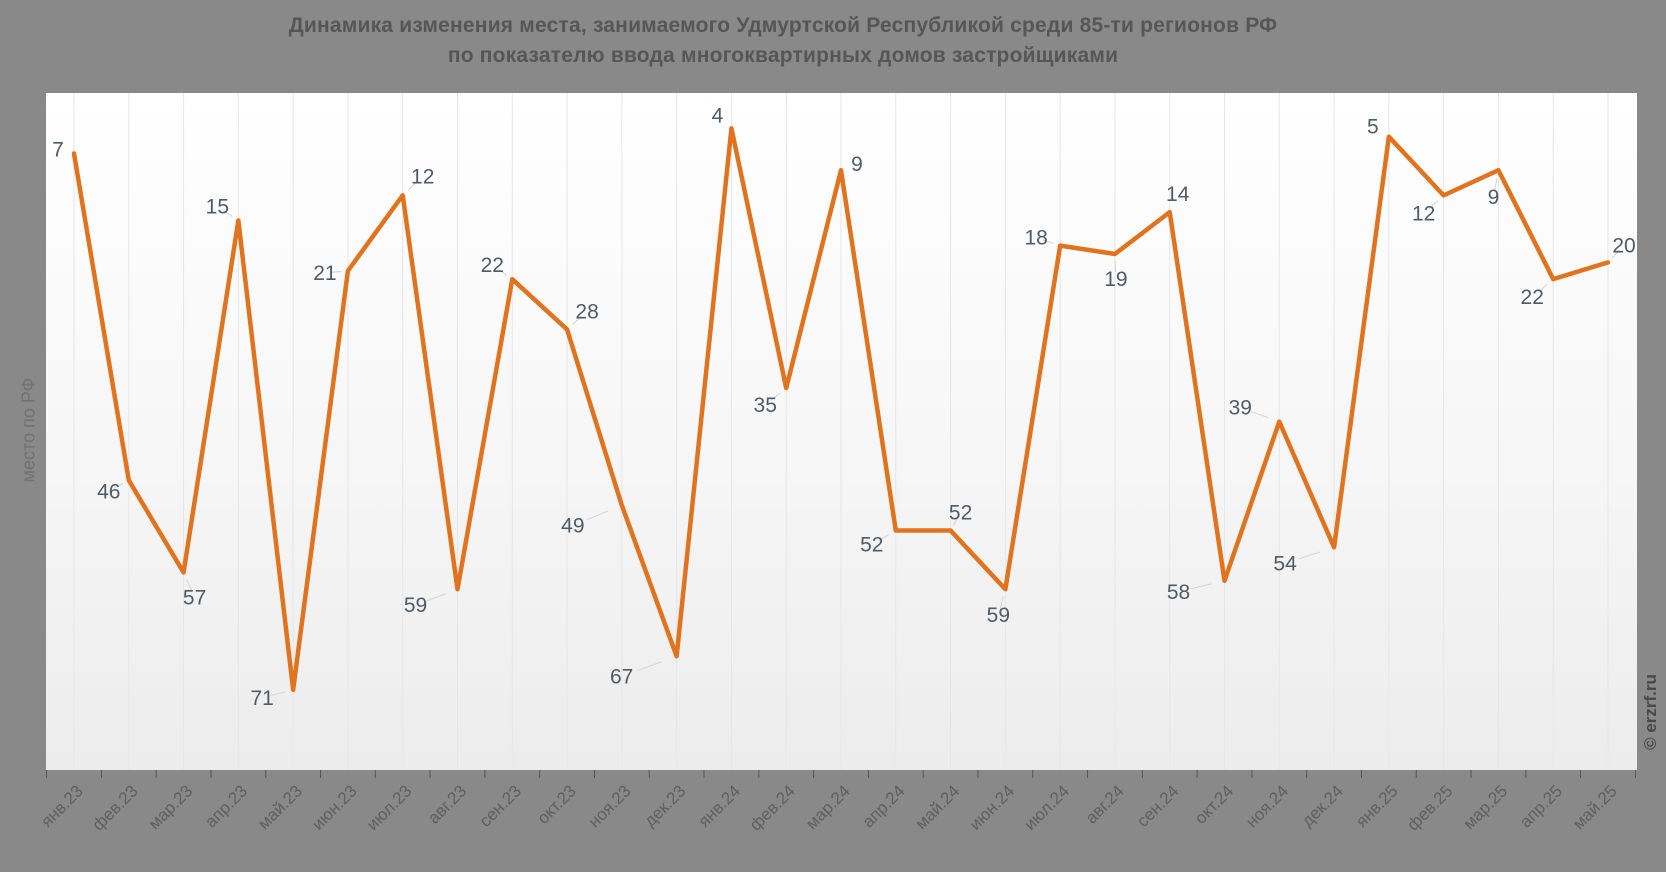  Describe the element at coordinates (1623, 245) in the screenshot. I see `data-point-label: 20` at that location.